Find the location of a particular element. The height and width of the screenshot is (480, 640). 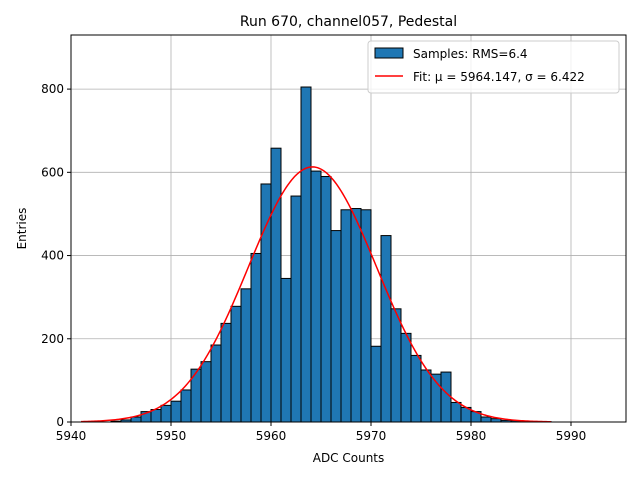

y-tick-label-4: 800 is located at coordinates (52, 89).